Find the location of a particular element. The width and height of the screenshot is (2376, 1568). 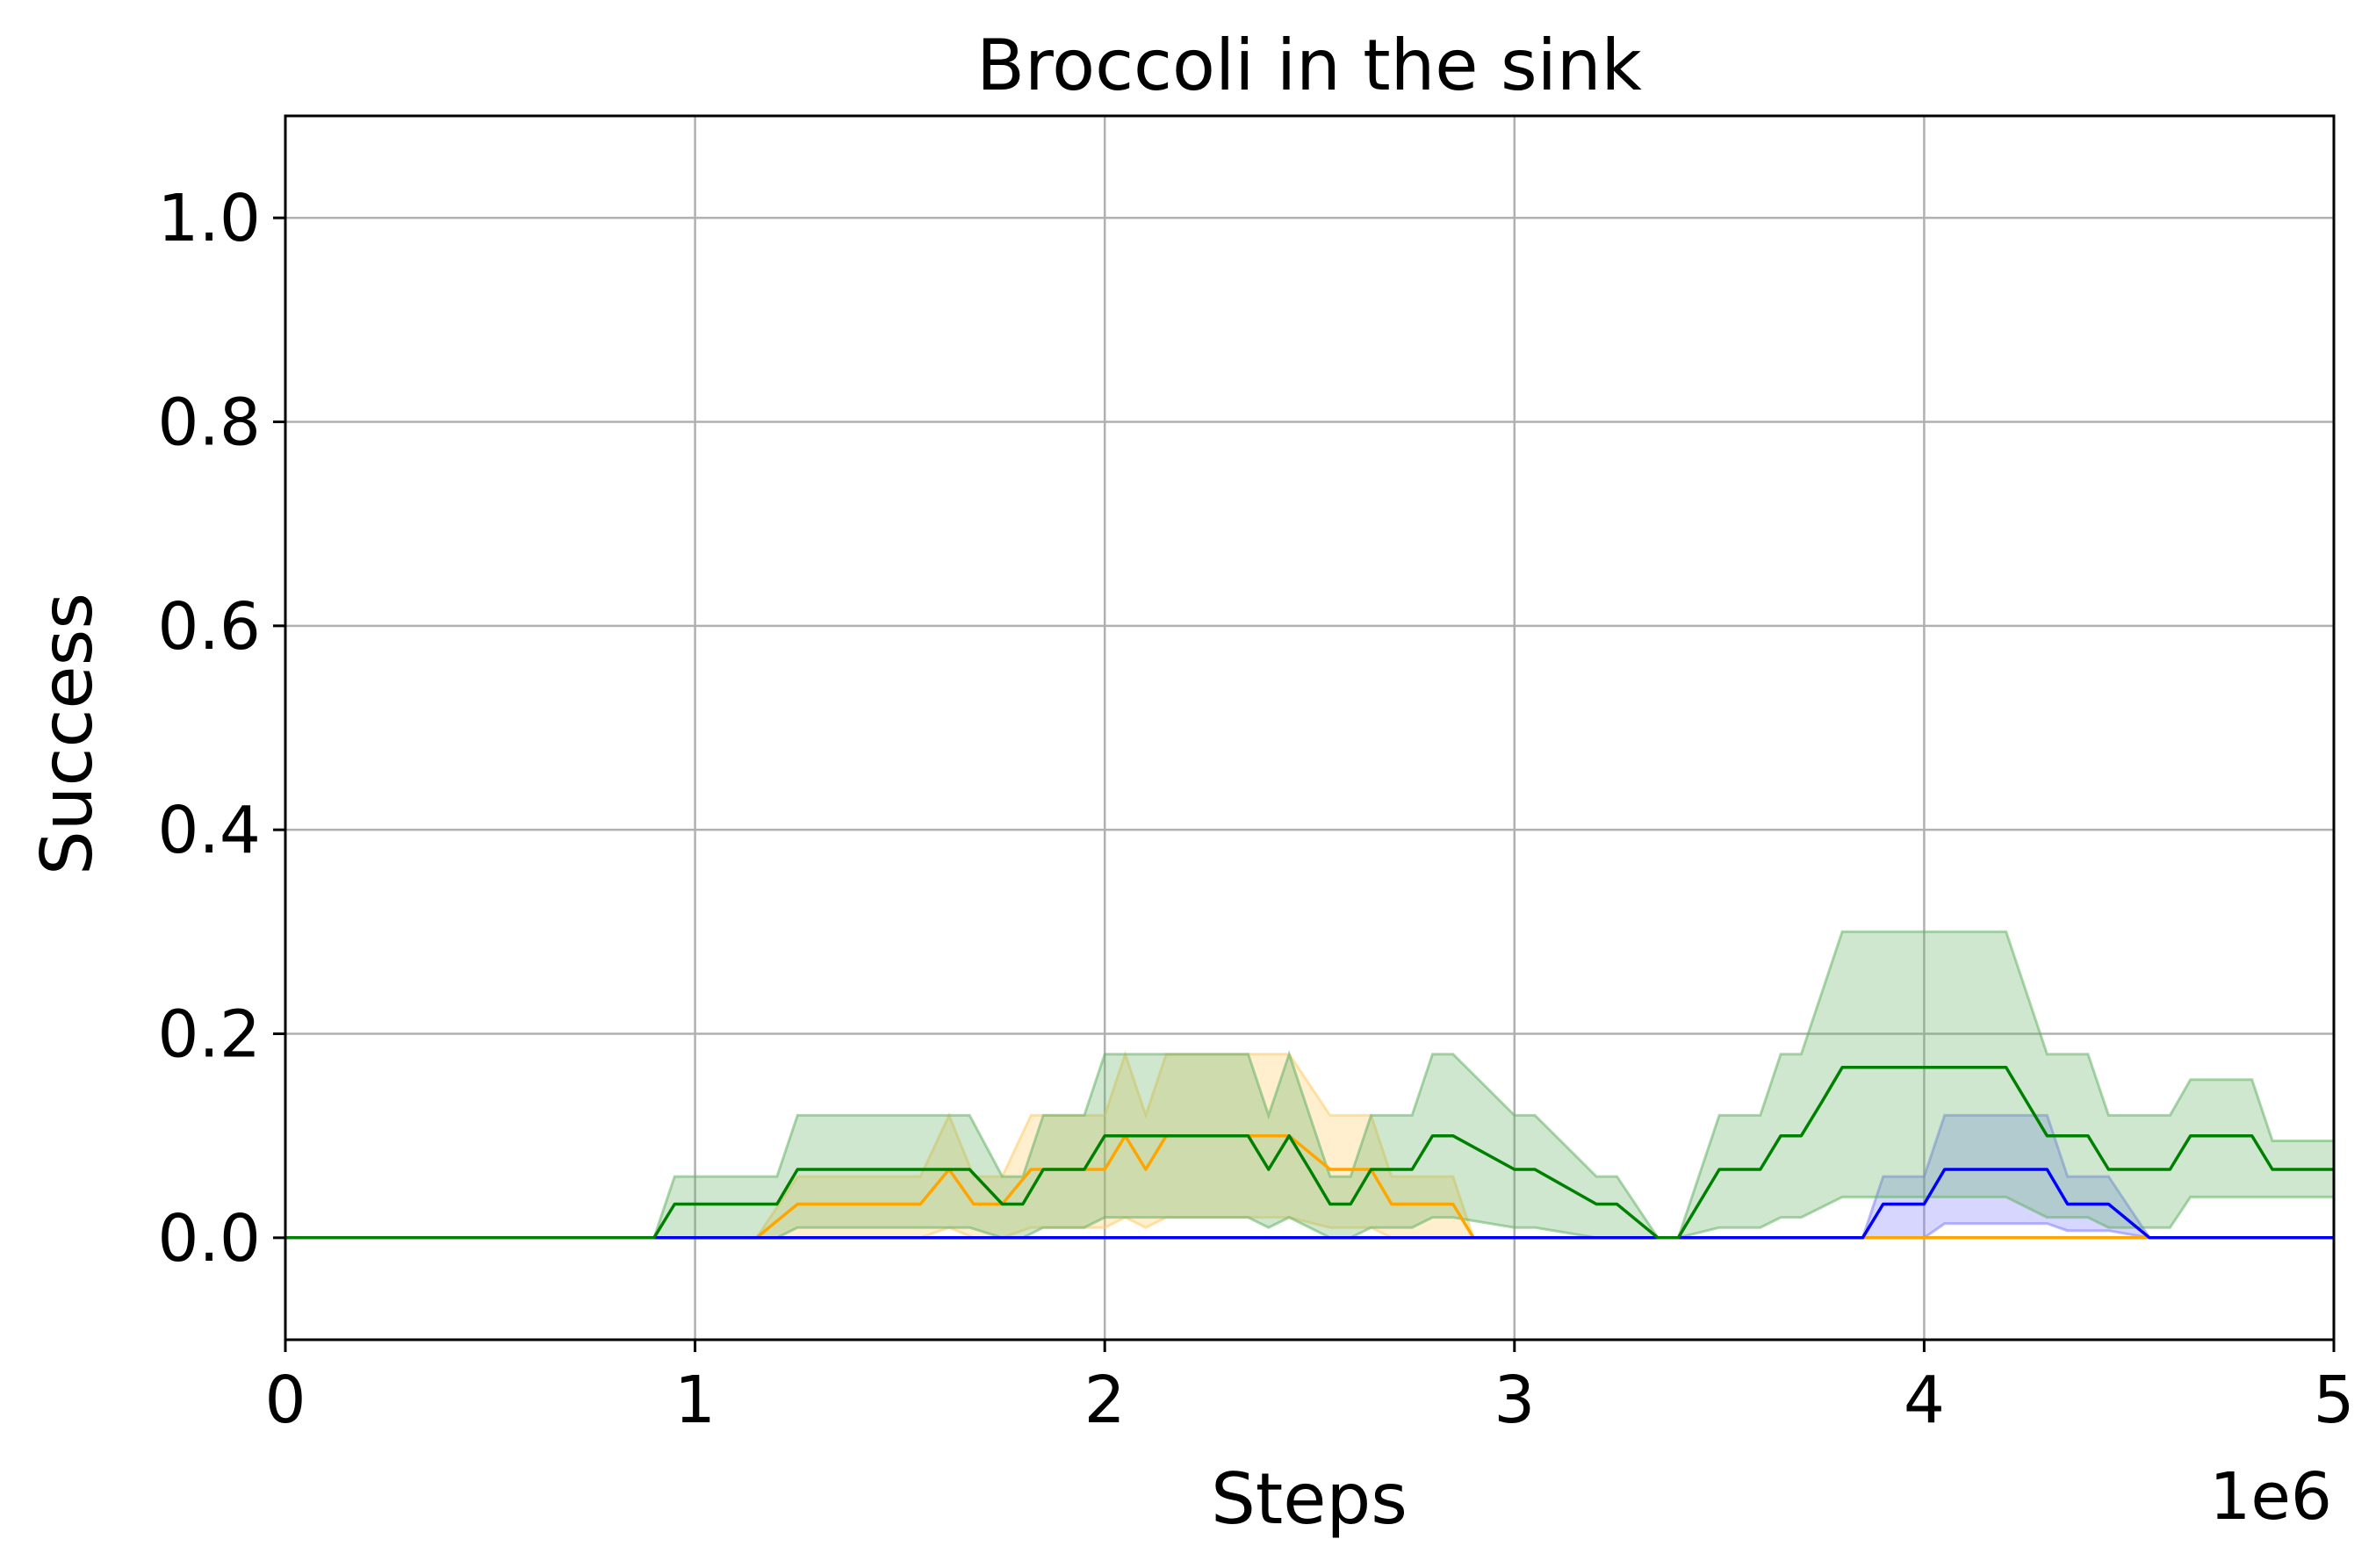

series-1-band is located at coordinates (1309, 1176).